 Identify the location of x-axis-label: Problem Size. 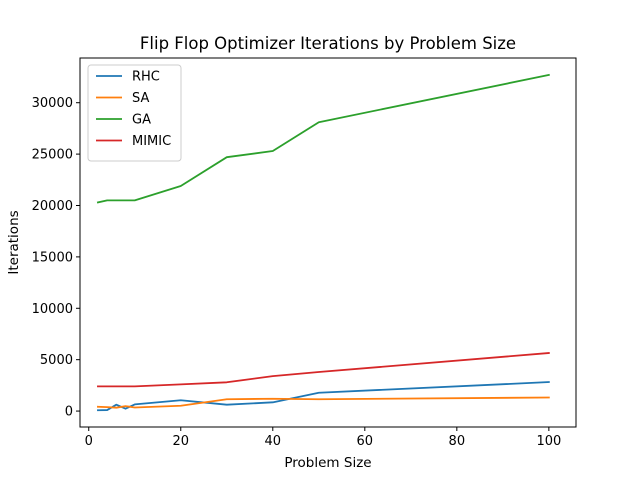
(327, 463).